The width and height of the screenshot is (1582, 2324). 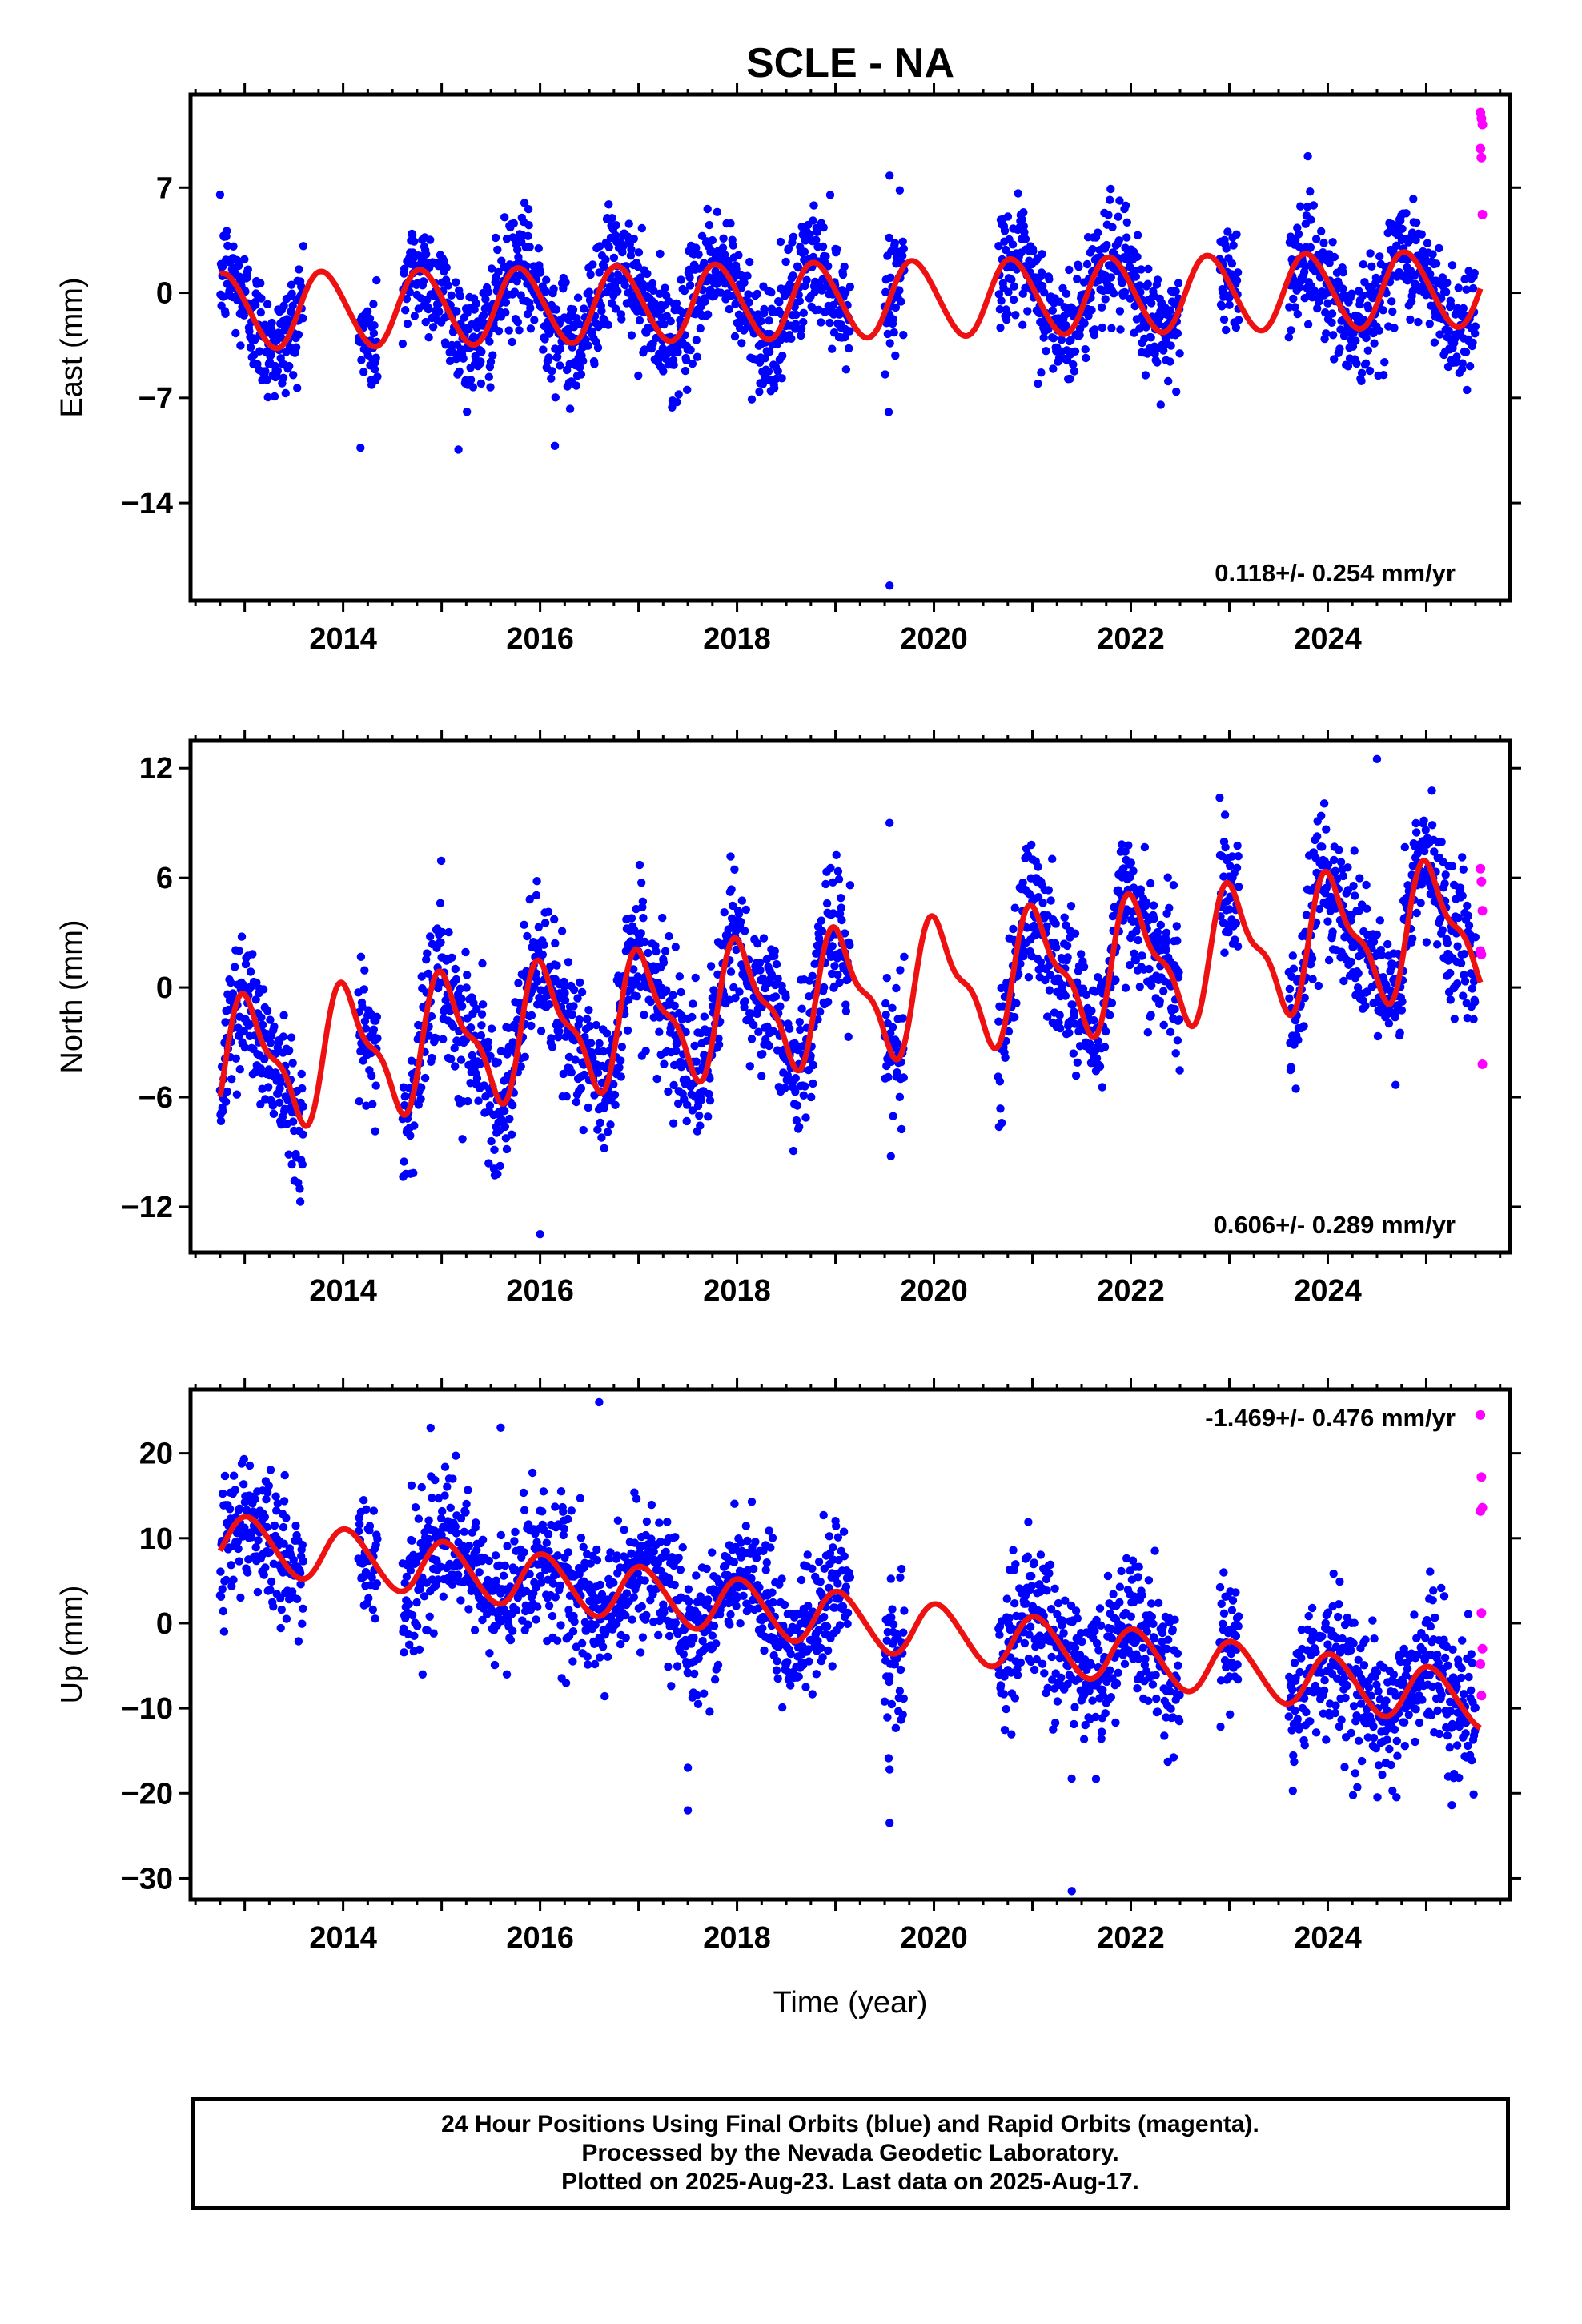 I want to click on rapid-point, so click(x=1483, y=911).